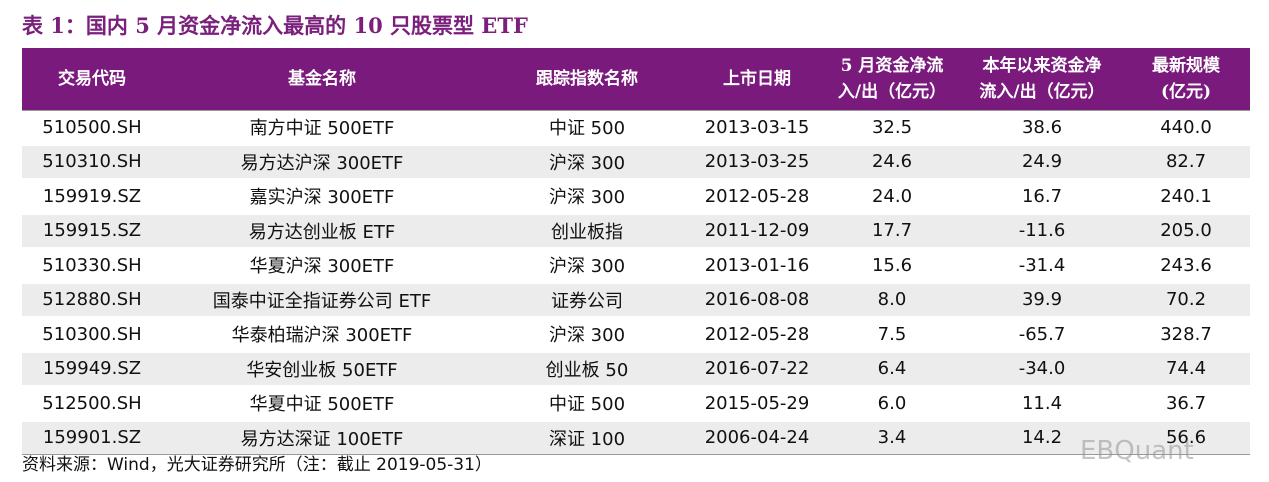 The height and width of the screenshot is (482, 1269). I want to click on footnote: 资料来源：Wind，光大证券研究所（注：截止 2019-05-31）, so click(257, 465).